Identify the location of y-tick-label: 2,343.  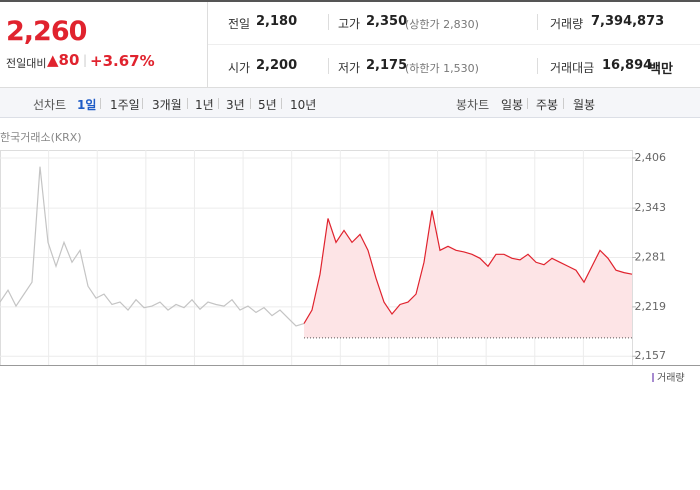
(651, 207).